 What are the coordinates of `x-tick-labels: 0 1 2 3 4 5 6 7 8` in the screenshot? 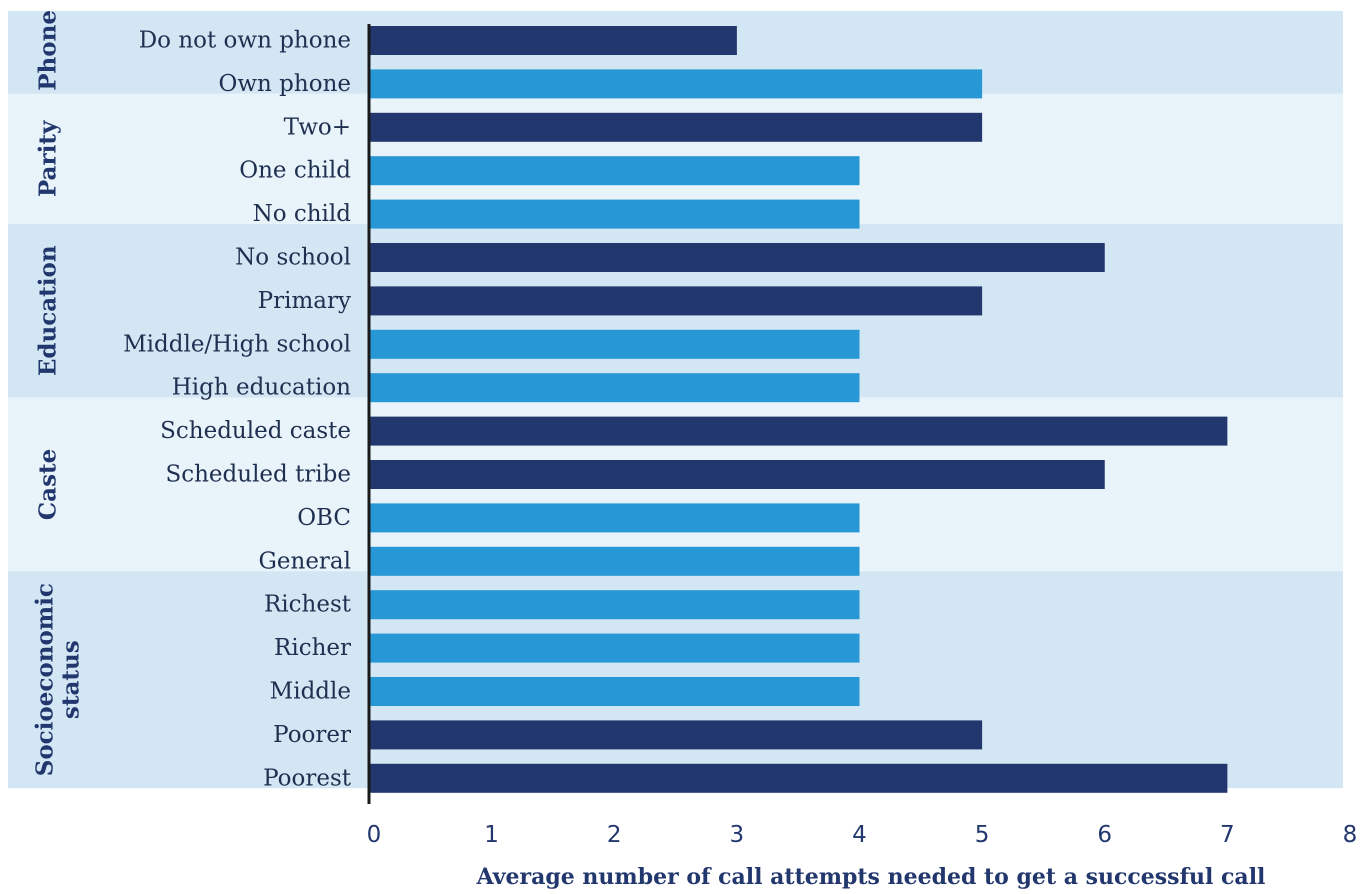 It's located at (862, 835).